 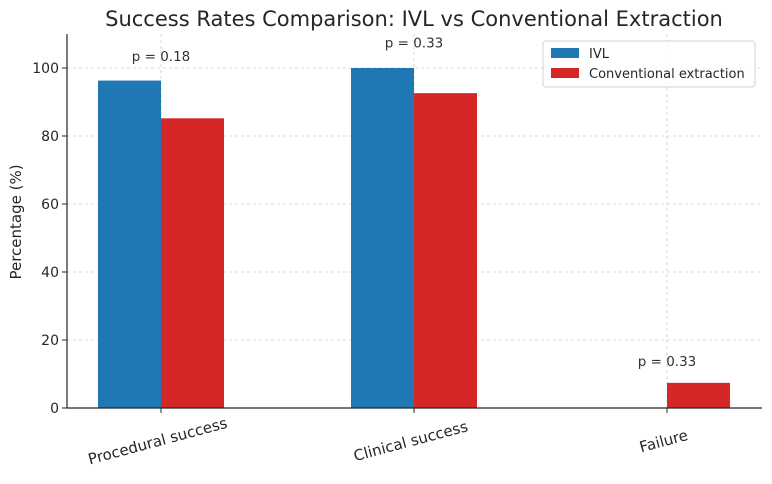 I want to click on y-tick-label: 80, so click(x=50, y=137).